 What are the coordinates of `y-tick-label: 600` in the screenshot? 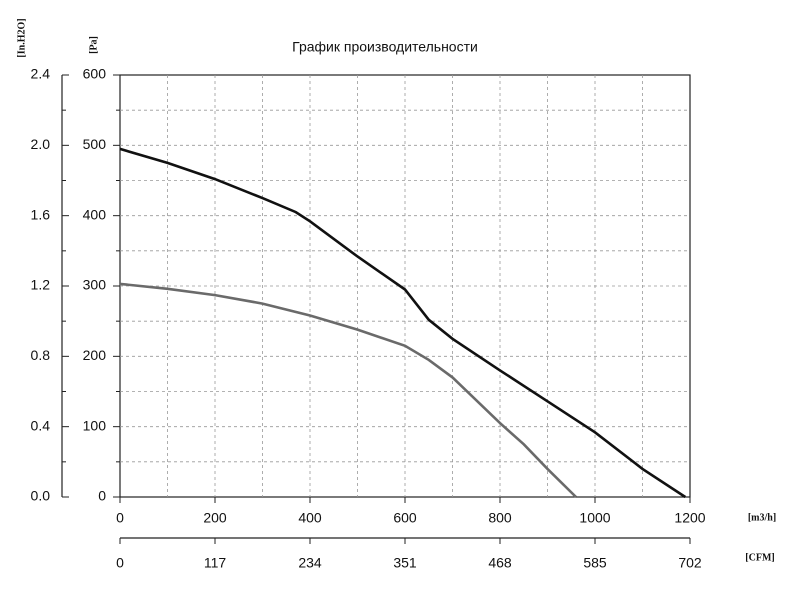 It's located at (95, 74).